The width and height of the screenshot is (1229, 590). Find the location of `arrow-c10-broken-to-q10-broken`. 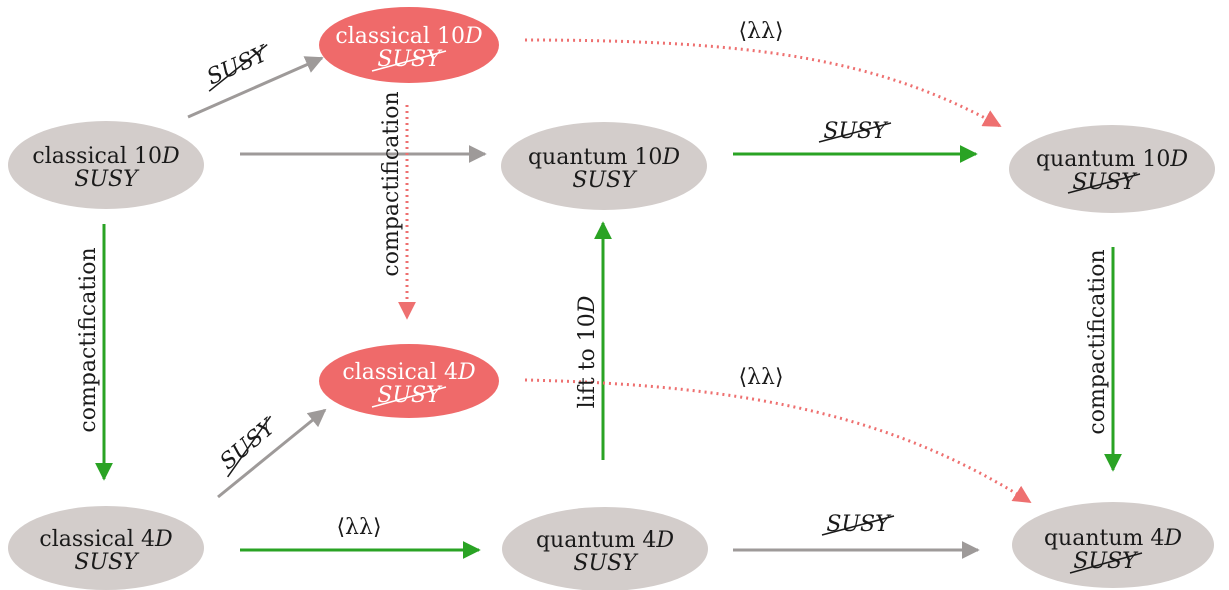

arrow-c10-broken-to-q10-broken is located at coordinates (763, 83).